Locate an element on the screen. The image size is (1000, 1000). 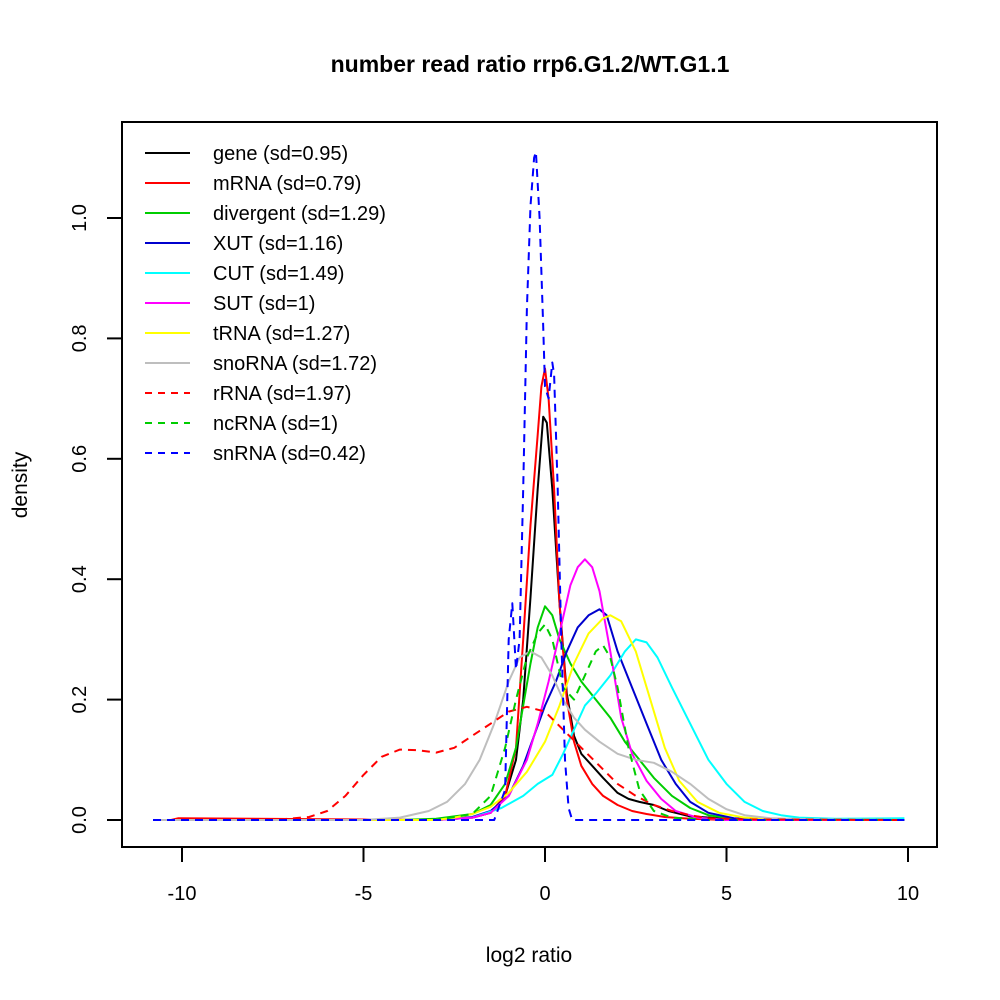
x-tick-label: -10 is located at coordinates (182, 894).